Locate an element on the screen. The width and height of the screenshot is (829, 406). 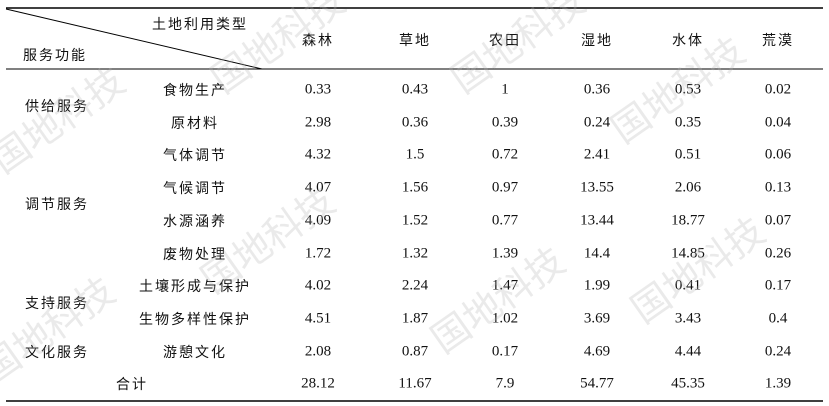
cell-value: 13.44 is located at coordinates (597, 220).